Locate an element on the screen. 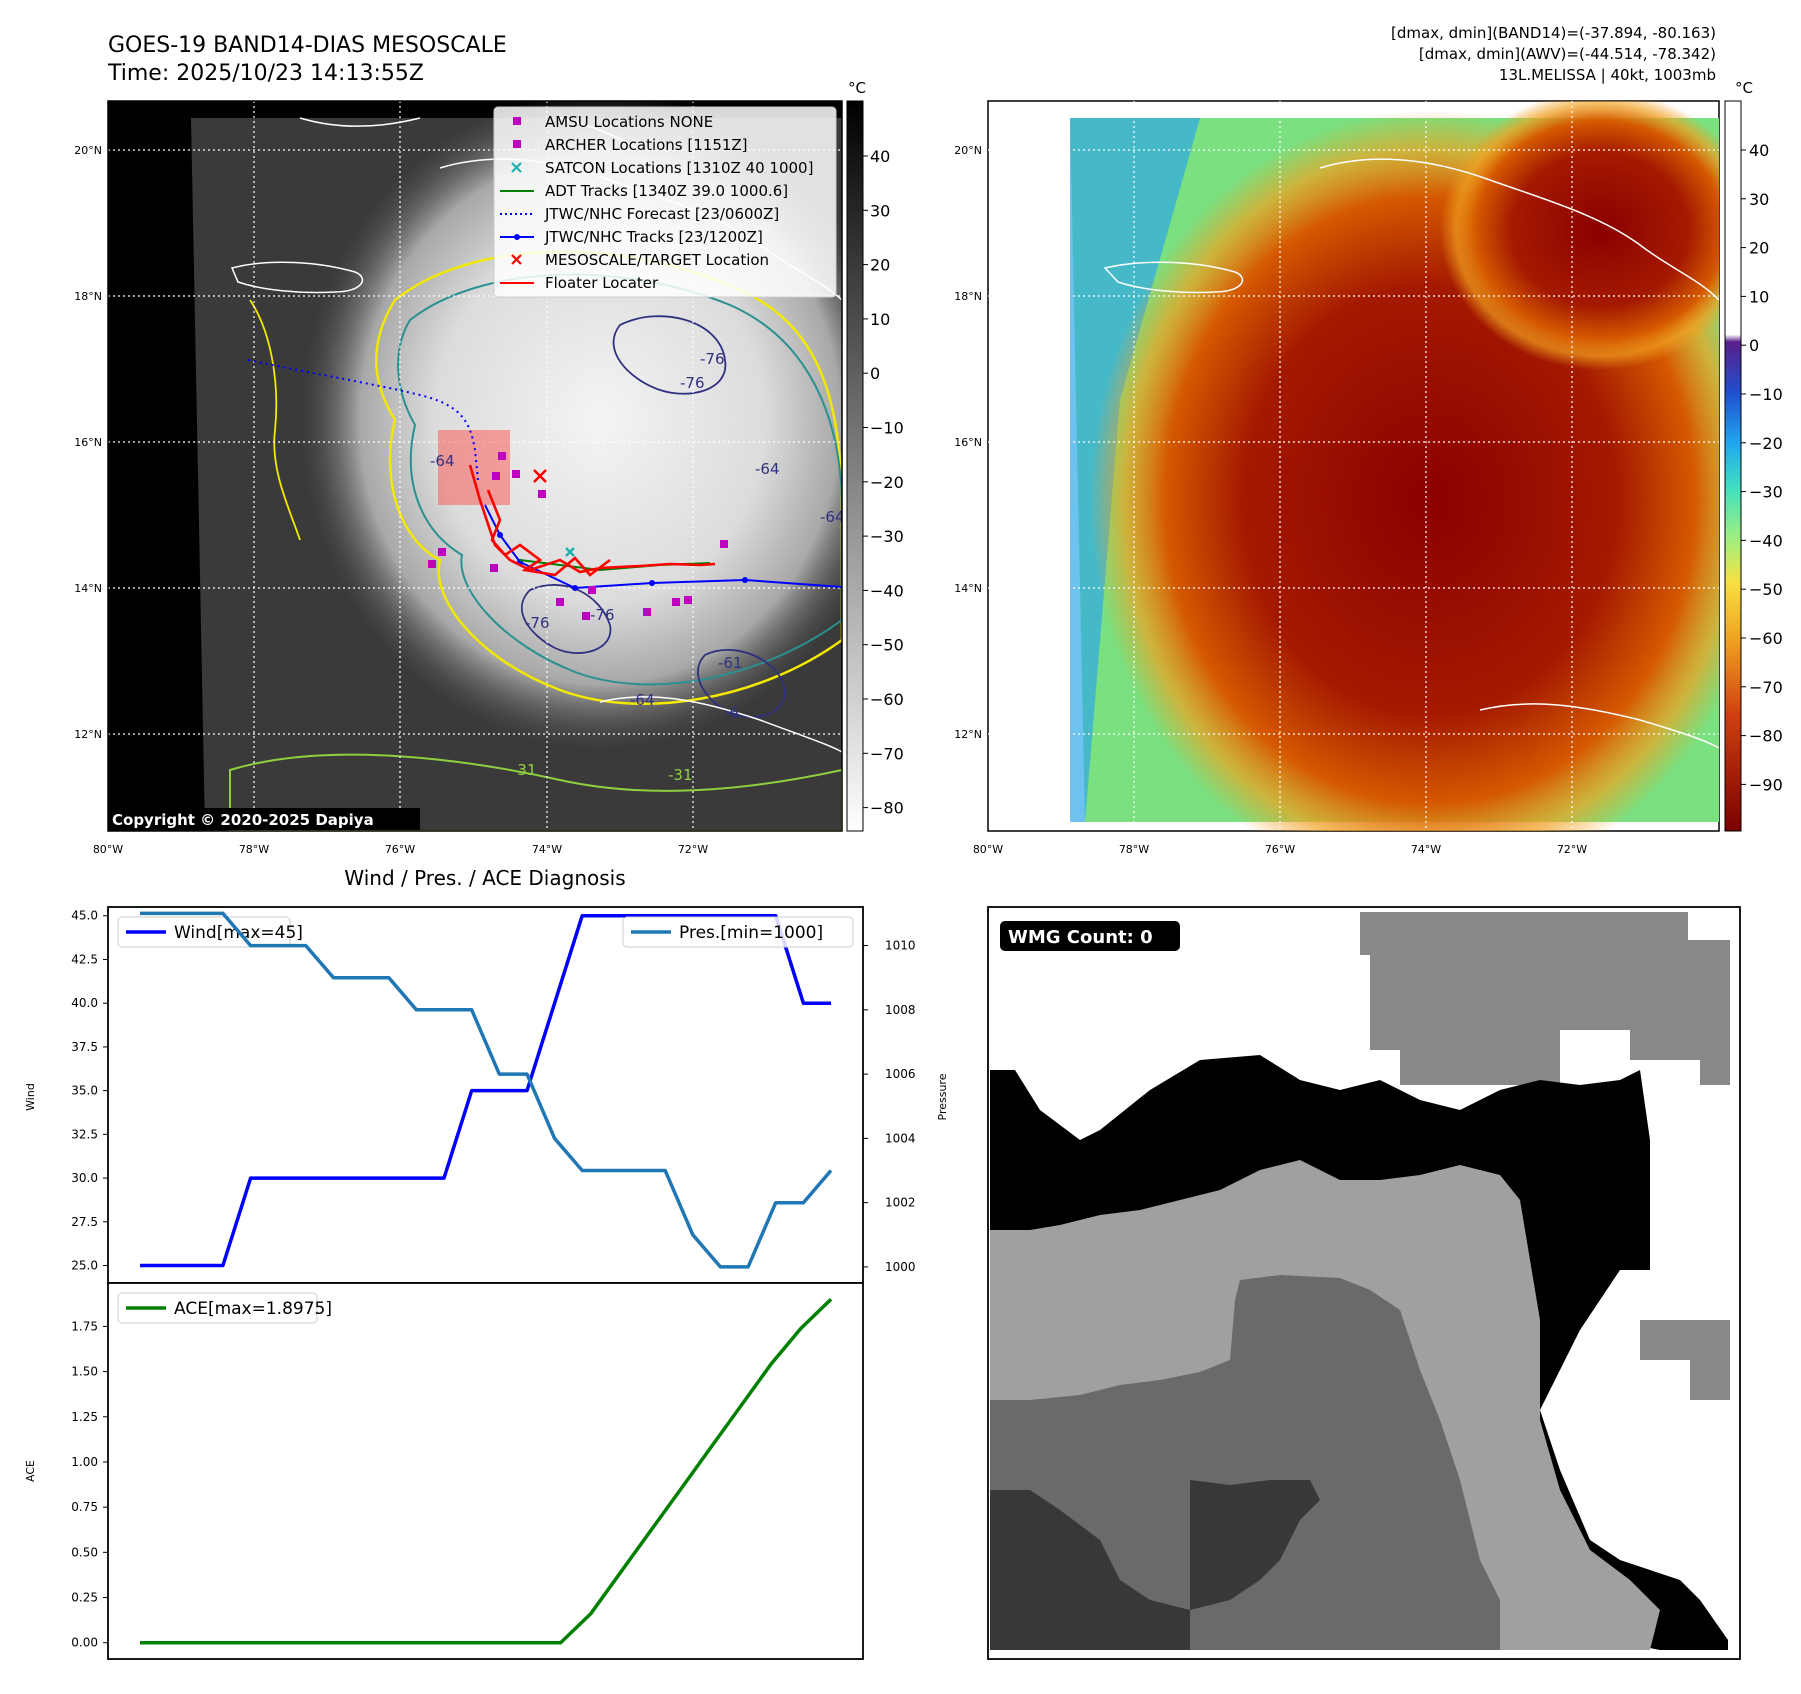 The width and height of the screenshot is (1801, 1694). legend-box is located at coordinates (665, 202).